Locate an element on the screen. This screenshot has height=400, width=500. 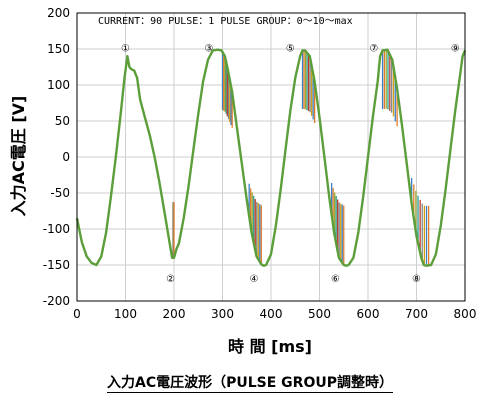
peak-marker: ⑦ is located at coordinates (373, 49).